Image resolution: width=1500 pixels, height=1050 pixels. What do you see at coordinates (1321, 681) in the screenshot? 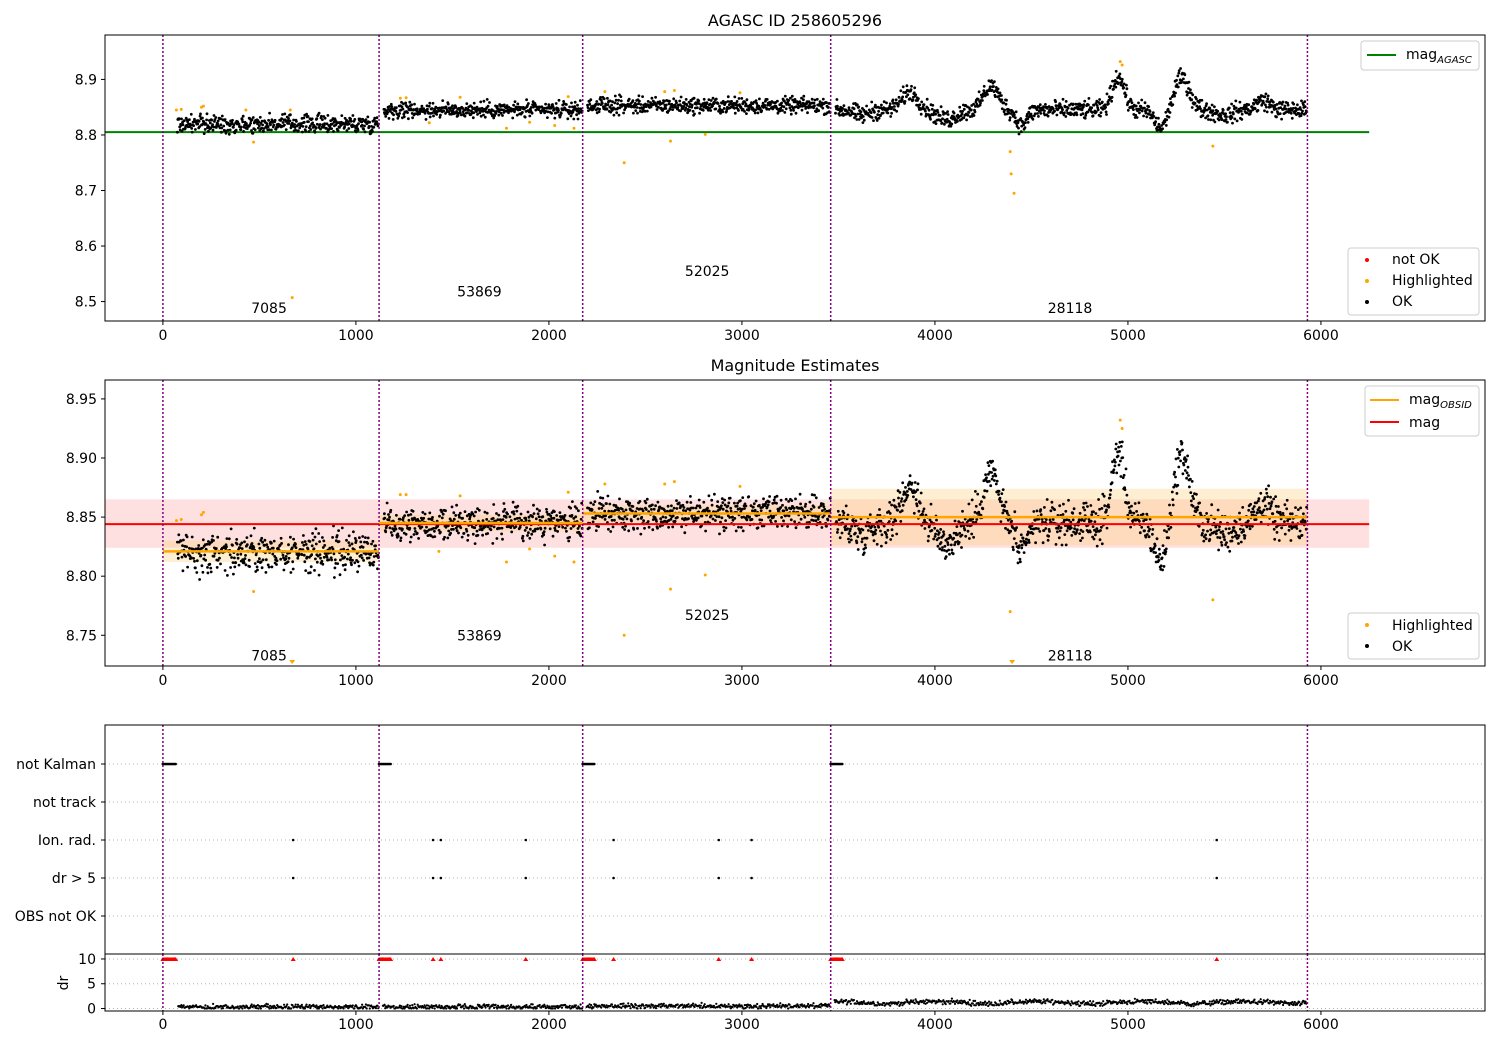
I see `magnitude-x-tick-label: 6000` at bounding box center [1321, 681].